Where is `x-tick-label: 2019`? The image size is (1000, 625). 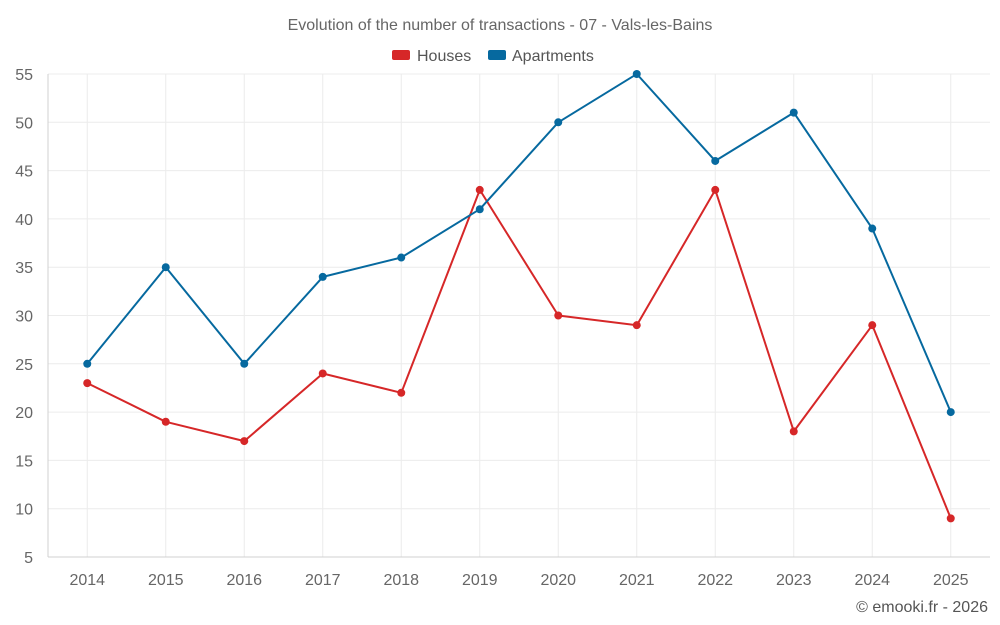
x-tick-label: 2019 is located at coordinates (480, 580).